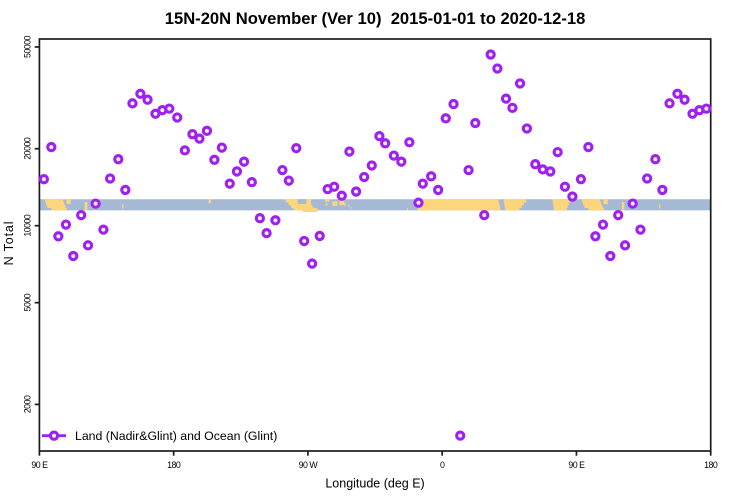 This screenshot has width=750, height=500. What do you see at coordinates (28, 148) in the screenshot?
I see `y-tick-label: 20000` at bounding box center [28, 148].